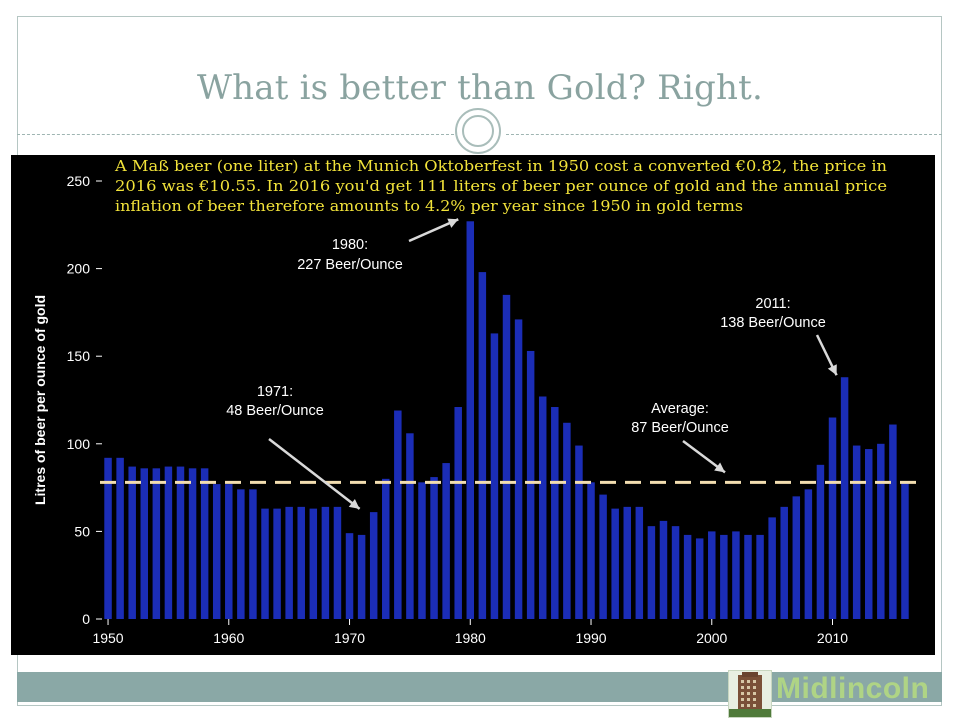 This screenshot has height=722, width=960. I want to click on annotation-2011-arrow-head, so click(832, 370).